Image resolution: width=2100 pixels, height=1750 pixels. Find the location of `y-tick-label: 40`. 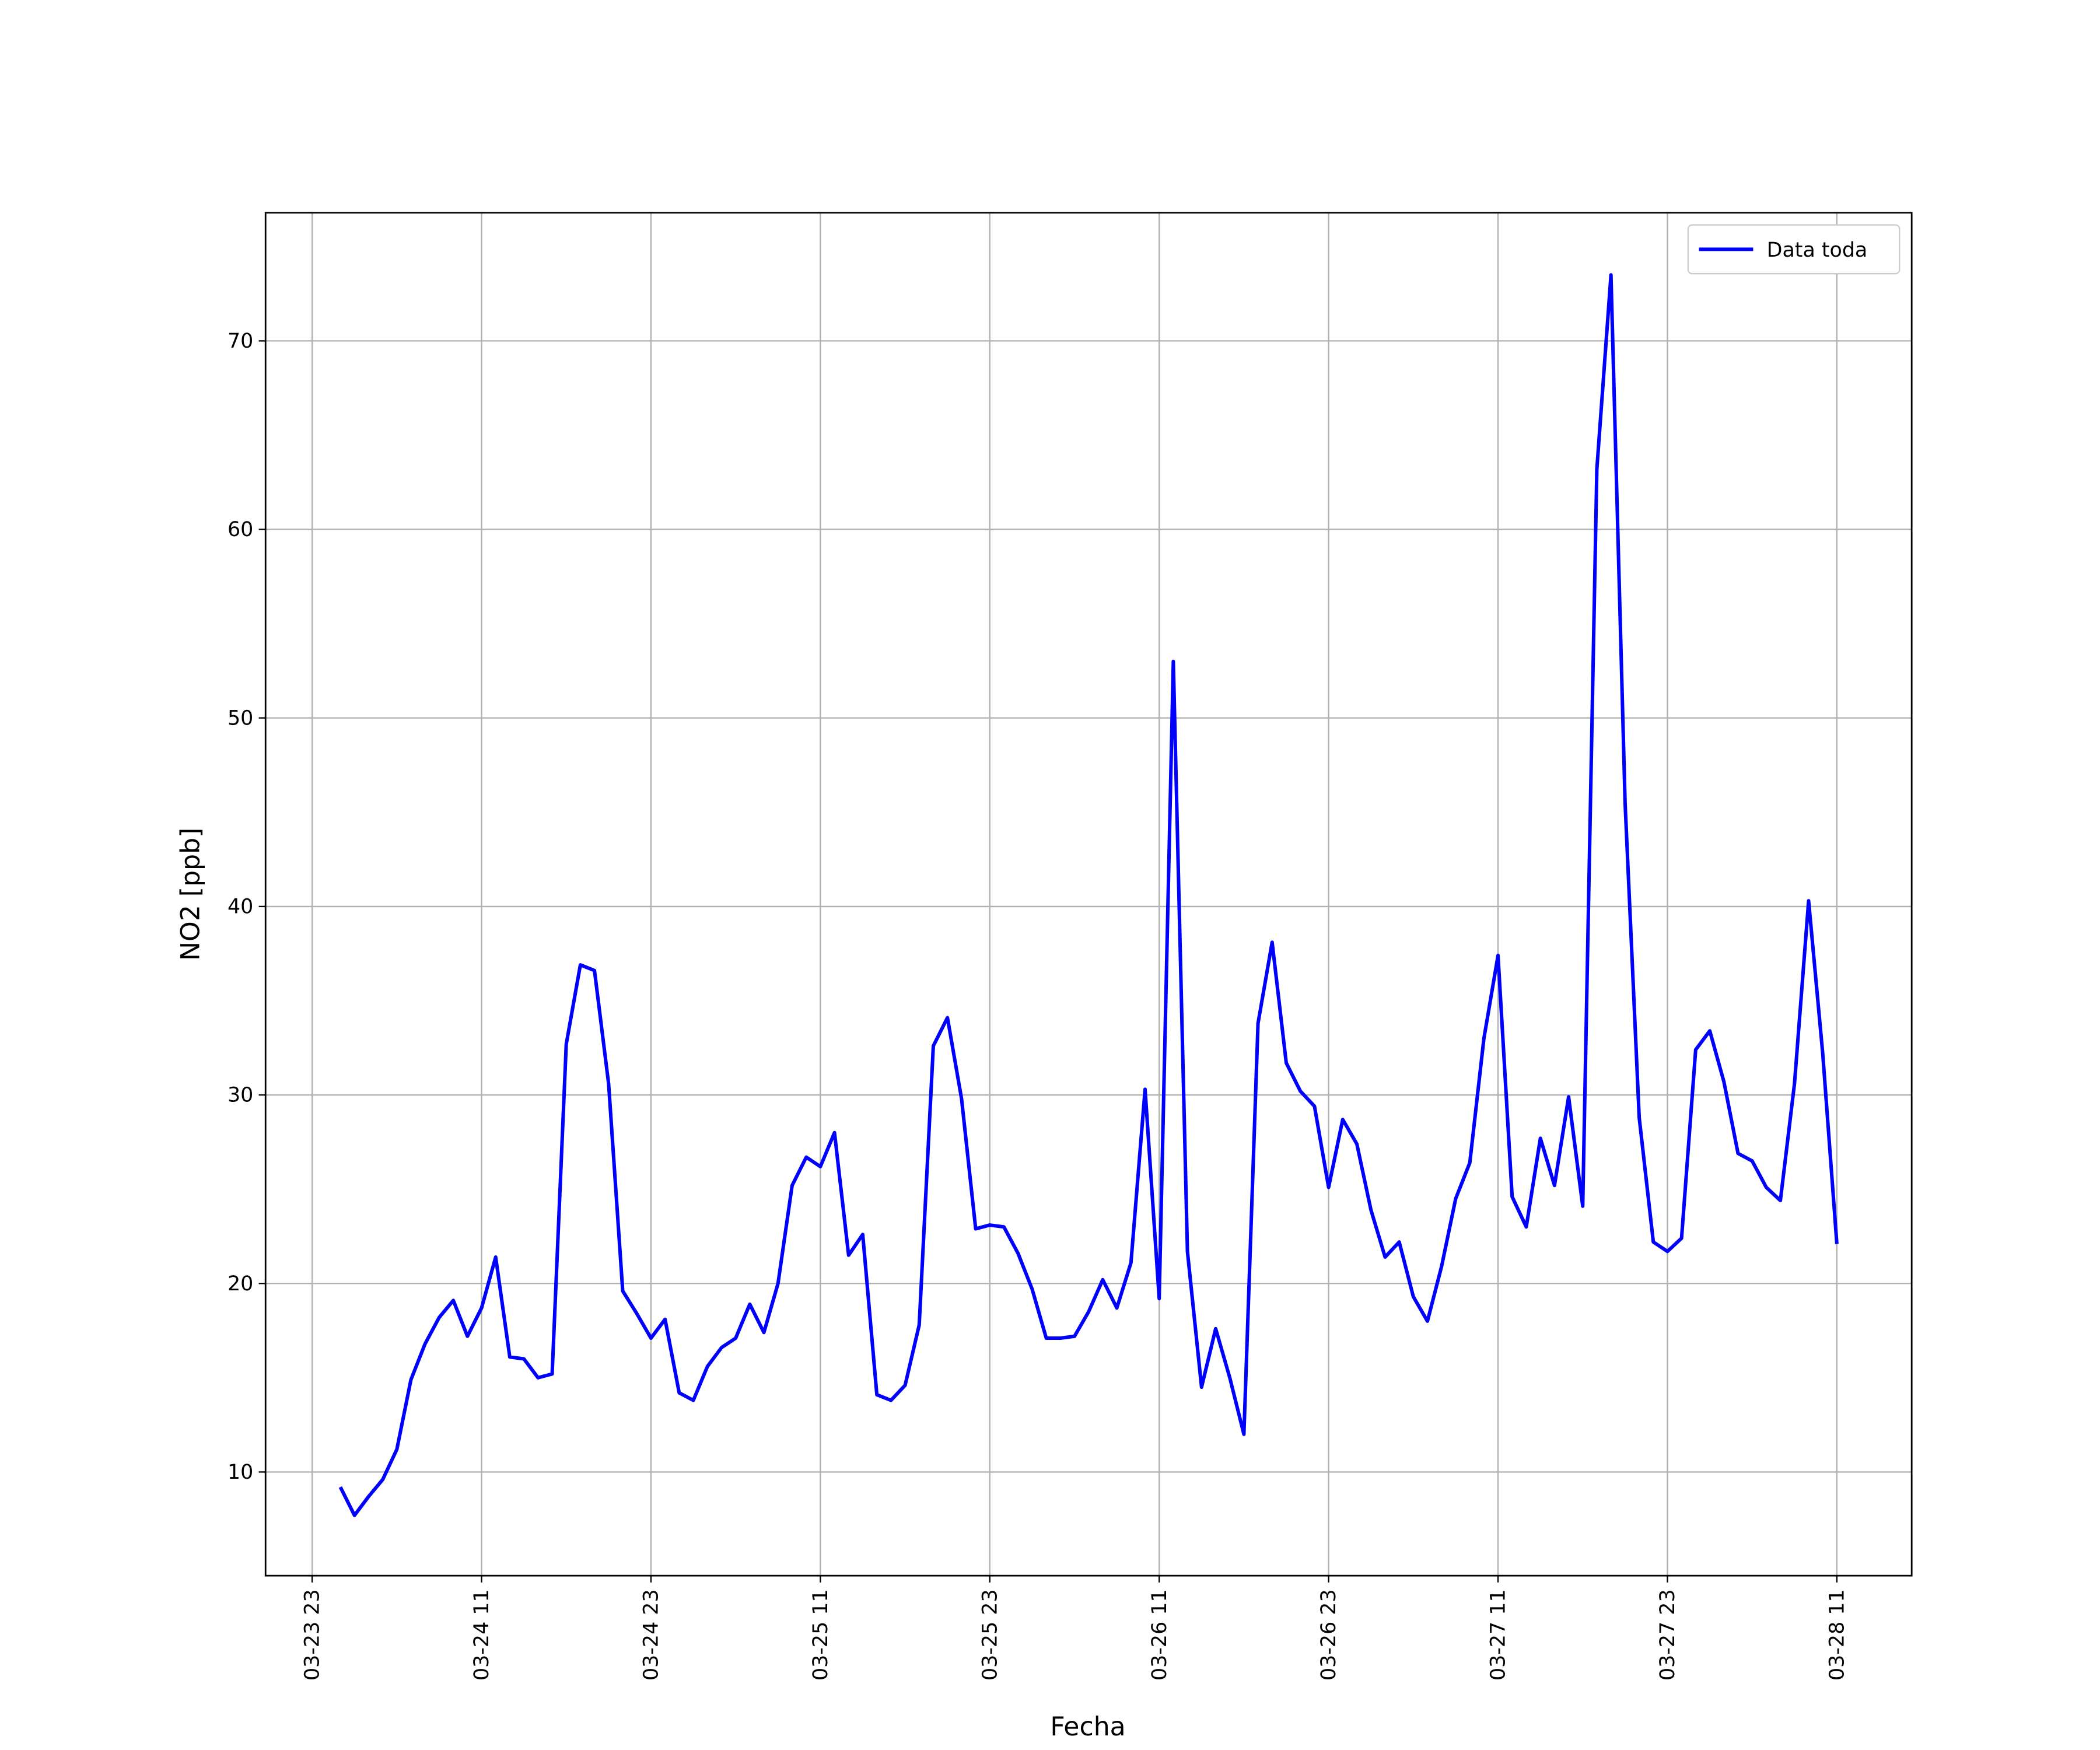

y-tick-label: 40 is located at coordinates (240, 907).